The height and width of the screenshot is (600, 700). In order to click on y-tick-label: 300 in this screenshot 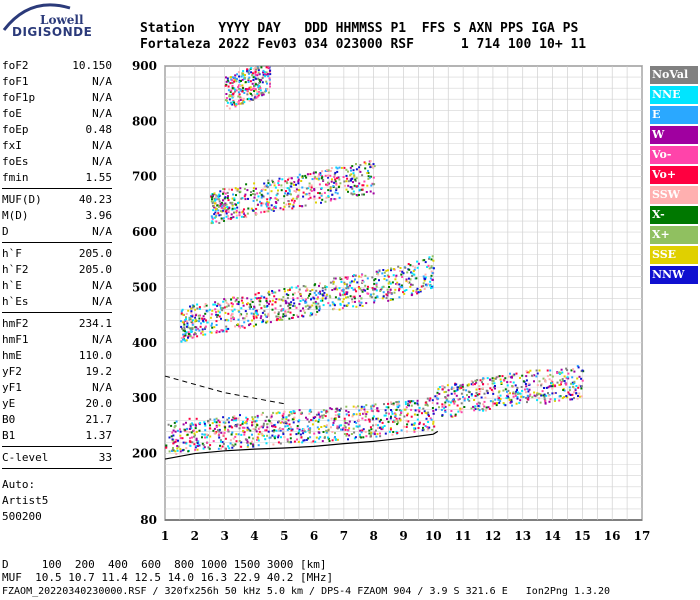, I will do `click(144, 398)`.